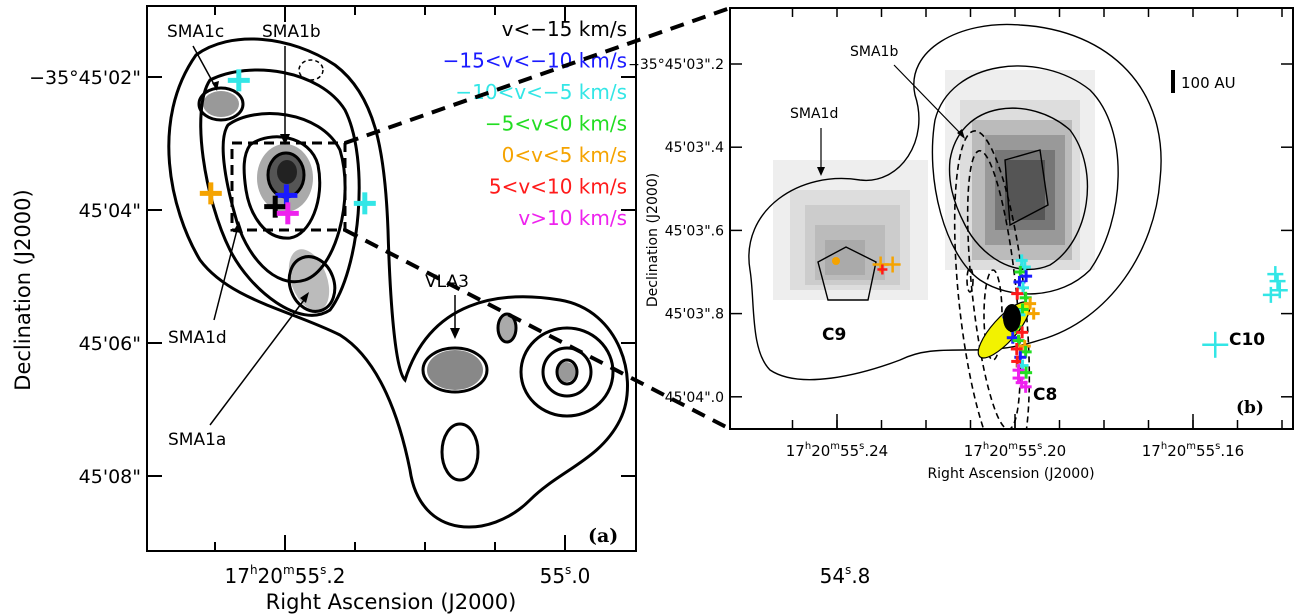 Image resolution: width=1300 pixels, height=614 pixels. Describe the element at coordinates (836, 261) in the screenshot. I see `c9-core-dot` at that location.